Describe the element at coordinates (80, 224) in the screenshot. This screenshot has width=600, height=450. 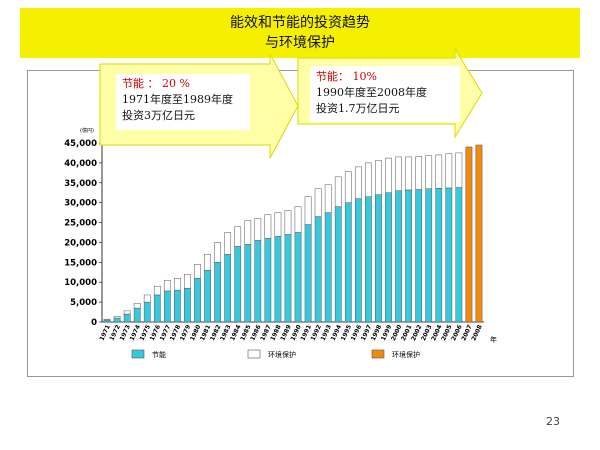
I see `y-tick-label: 25,000` at that location.